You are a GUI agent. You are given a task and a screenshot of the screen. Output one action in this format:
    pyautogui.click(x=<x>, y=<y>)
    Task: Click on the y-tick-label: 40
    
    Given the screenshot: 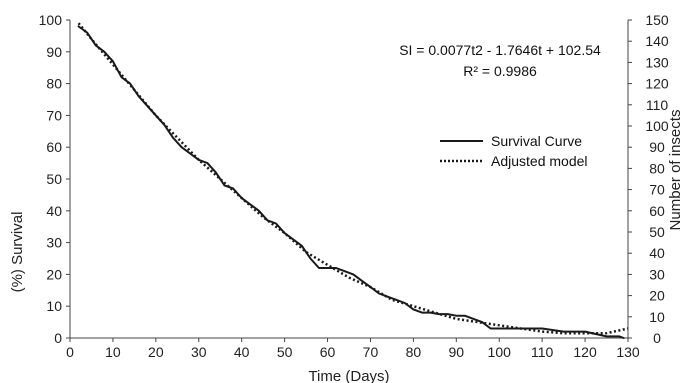 What is the action you would take?
    pyautogui.click(x=54, y=211)
    